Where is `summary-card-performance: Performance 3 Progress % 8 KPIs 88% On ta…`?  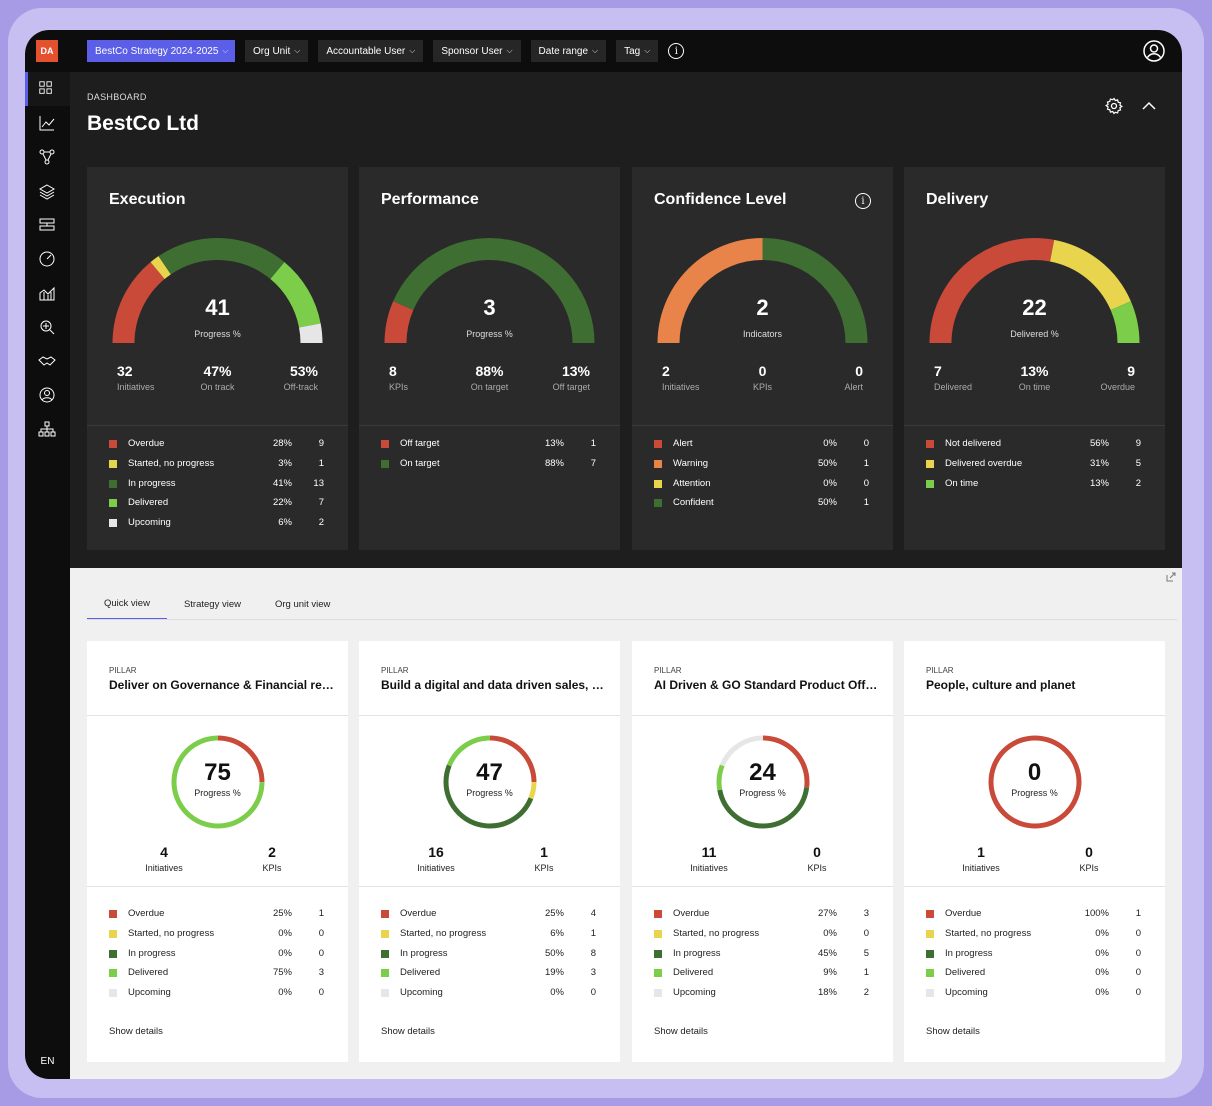 summary-card-performance: Performance 3 Progress % 8 KPIs 88% On ta… is located at coordinates (489, 358).